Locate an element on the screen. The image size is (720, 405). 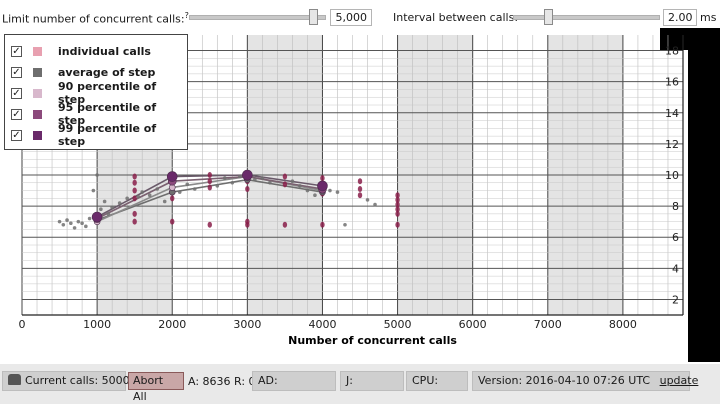
y-axis-label: Max called RFC3550 jitter (ms) is located at coordinates (704, 194).